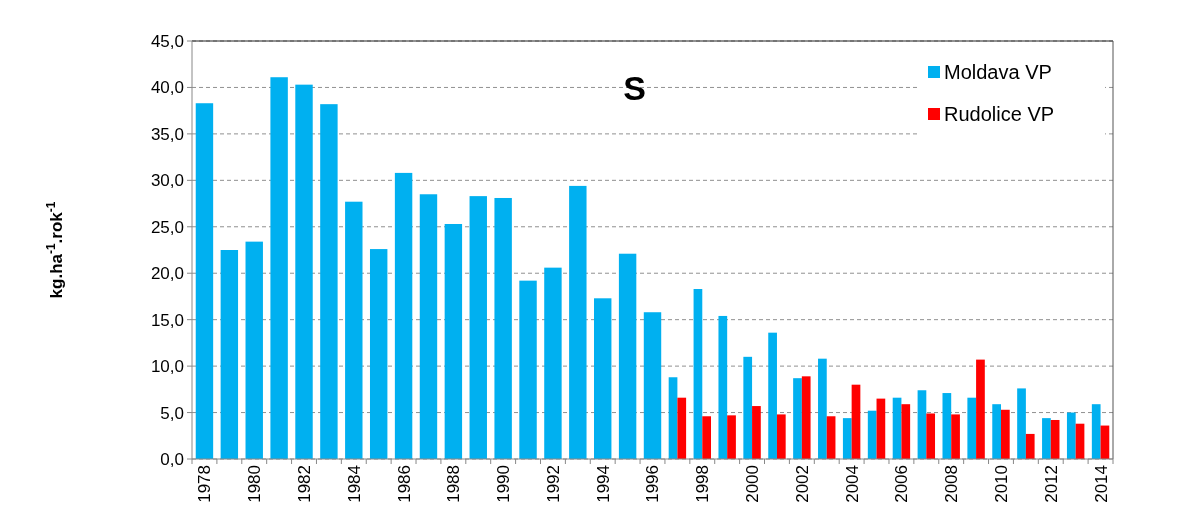 The image size is (1203, 531). I want to click on y-tick-label: 45,0, so click(167, 41).